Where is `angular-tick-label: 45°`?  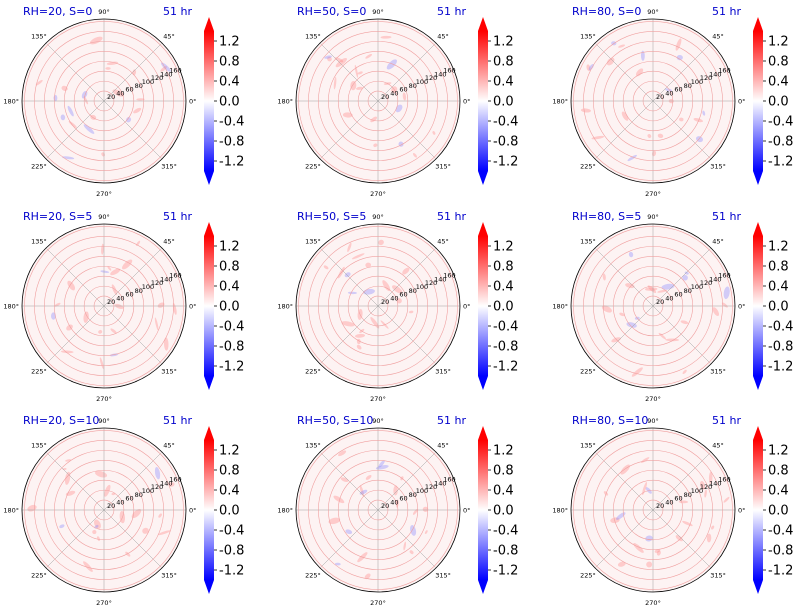
angular-tick-label: 45° is located at coordinates (718, 241).